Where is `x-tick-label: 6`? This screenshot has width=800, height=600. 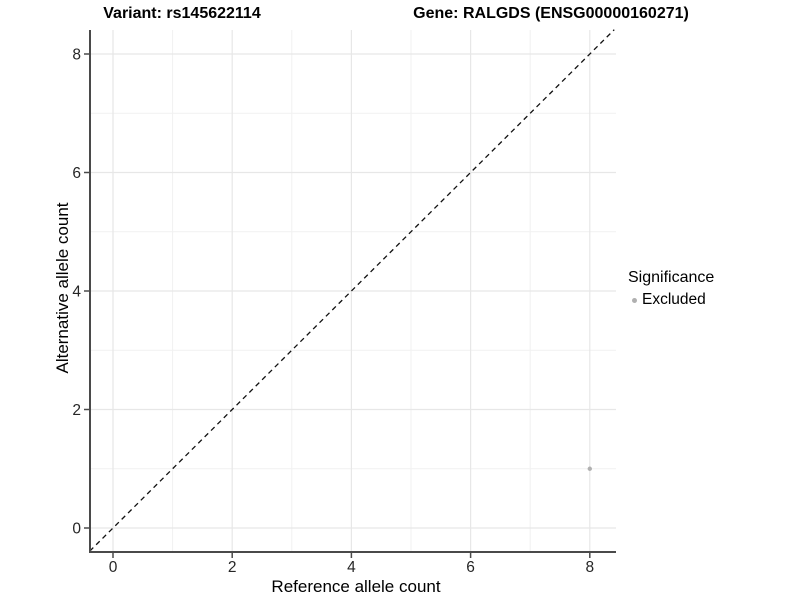 x-tick-label: 6 is located at coordinates (470, 567).